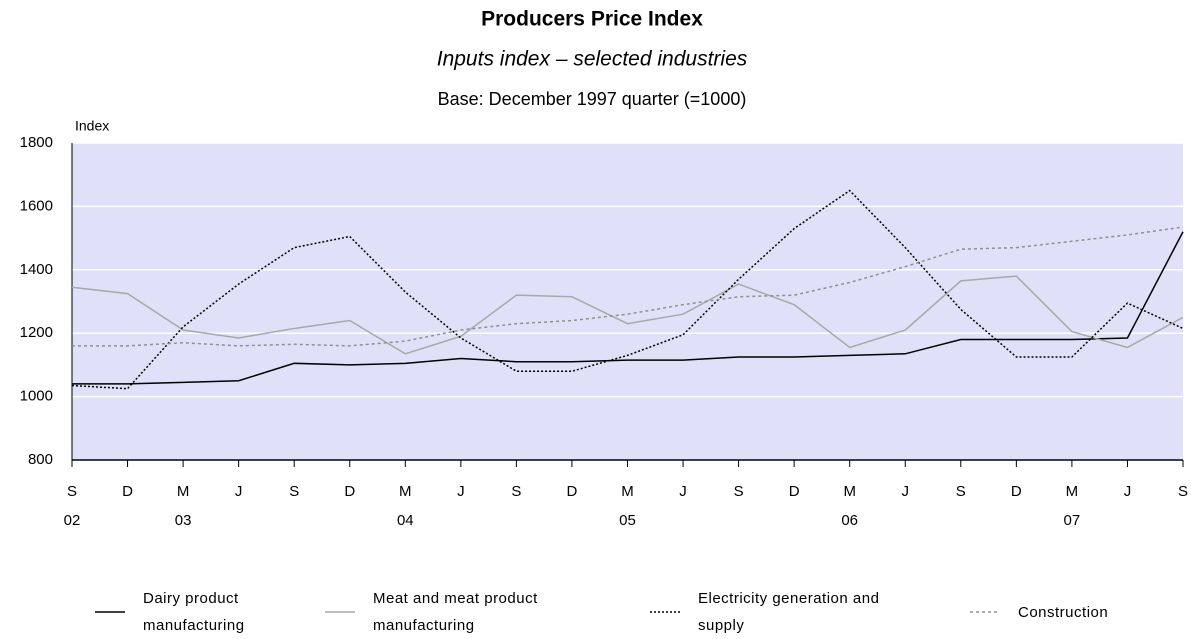 This screenshot has height=639, width=1191. What do you see at coordinates (36, 396) in the screenshot?
I see `y-tick-label: 1000` at bounding box center [36, 396].